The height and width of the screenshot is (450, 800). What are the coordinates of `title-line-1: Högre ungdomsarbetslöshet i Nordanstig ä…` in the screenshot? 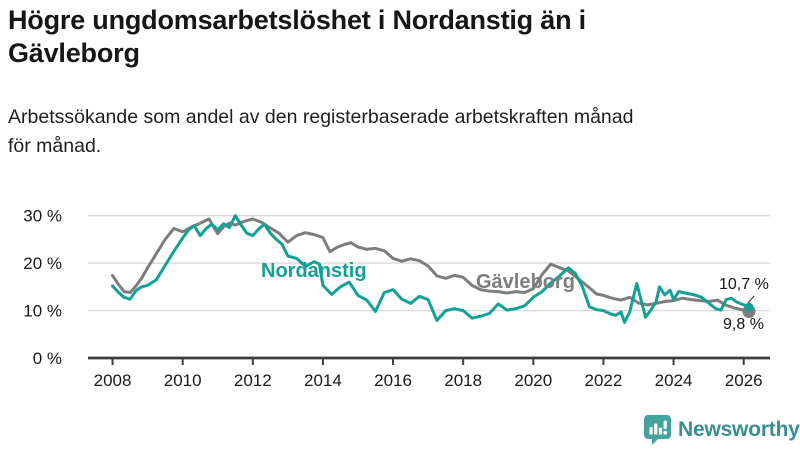 It's located at (297, 20).